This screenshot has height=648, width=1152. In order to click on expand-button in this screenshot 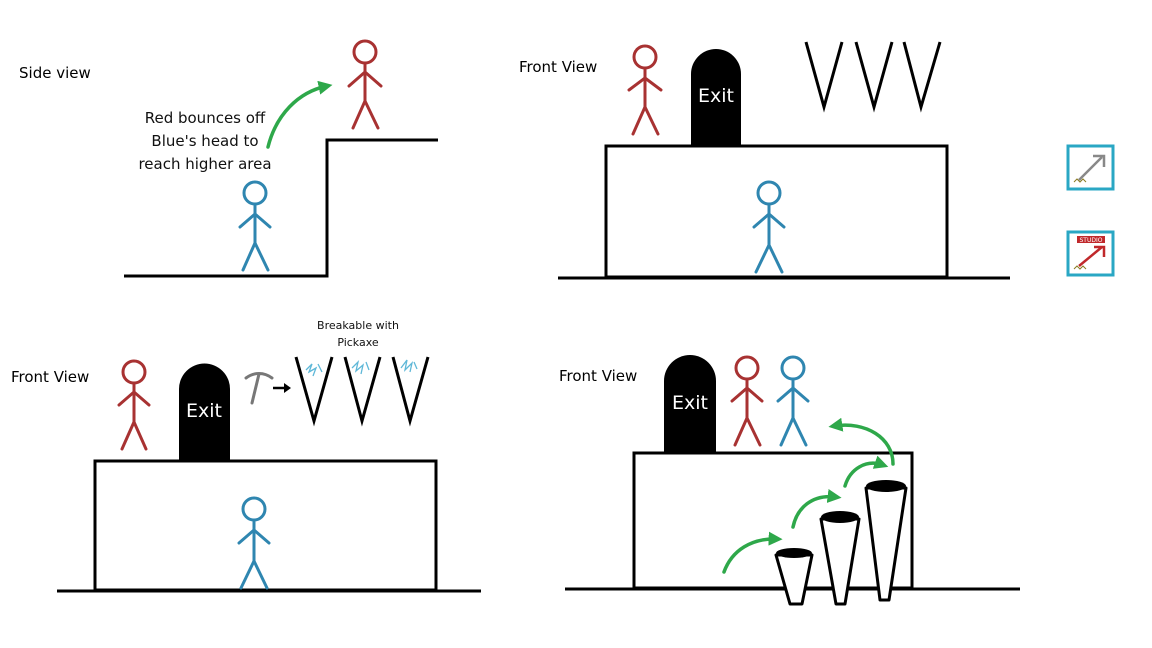, I will do `click(1090, 167)`.